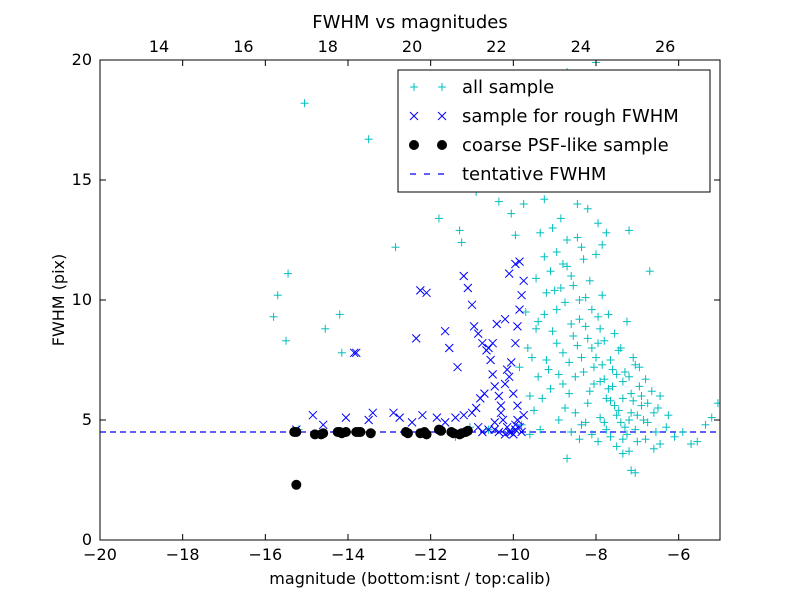 Image resolution: width=800 pixels, height=600 pixels. What do you see at coordinates (409, 578) in the screenshot?
I see `x-axis-label: magnitude (bottom:isnt / top:calib)` at bounding box center [409, 578].